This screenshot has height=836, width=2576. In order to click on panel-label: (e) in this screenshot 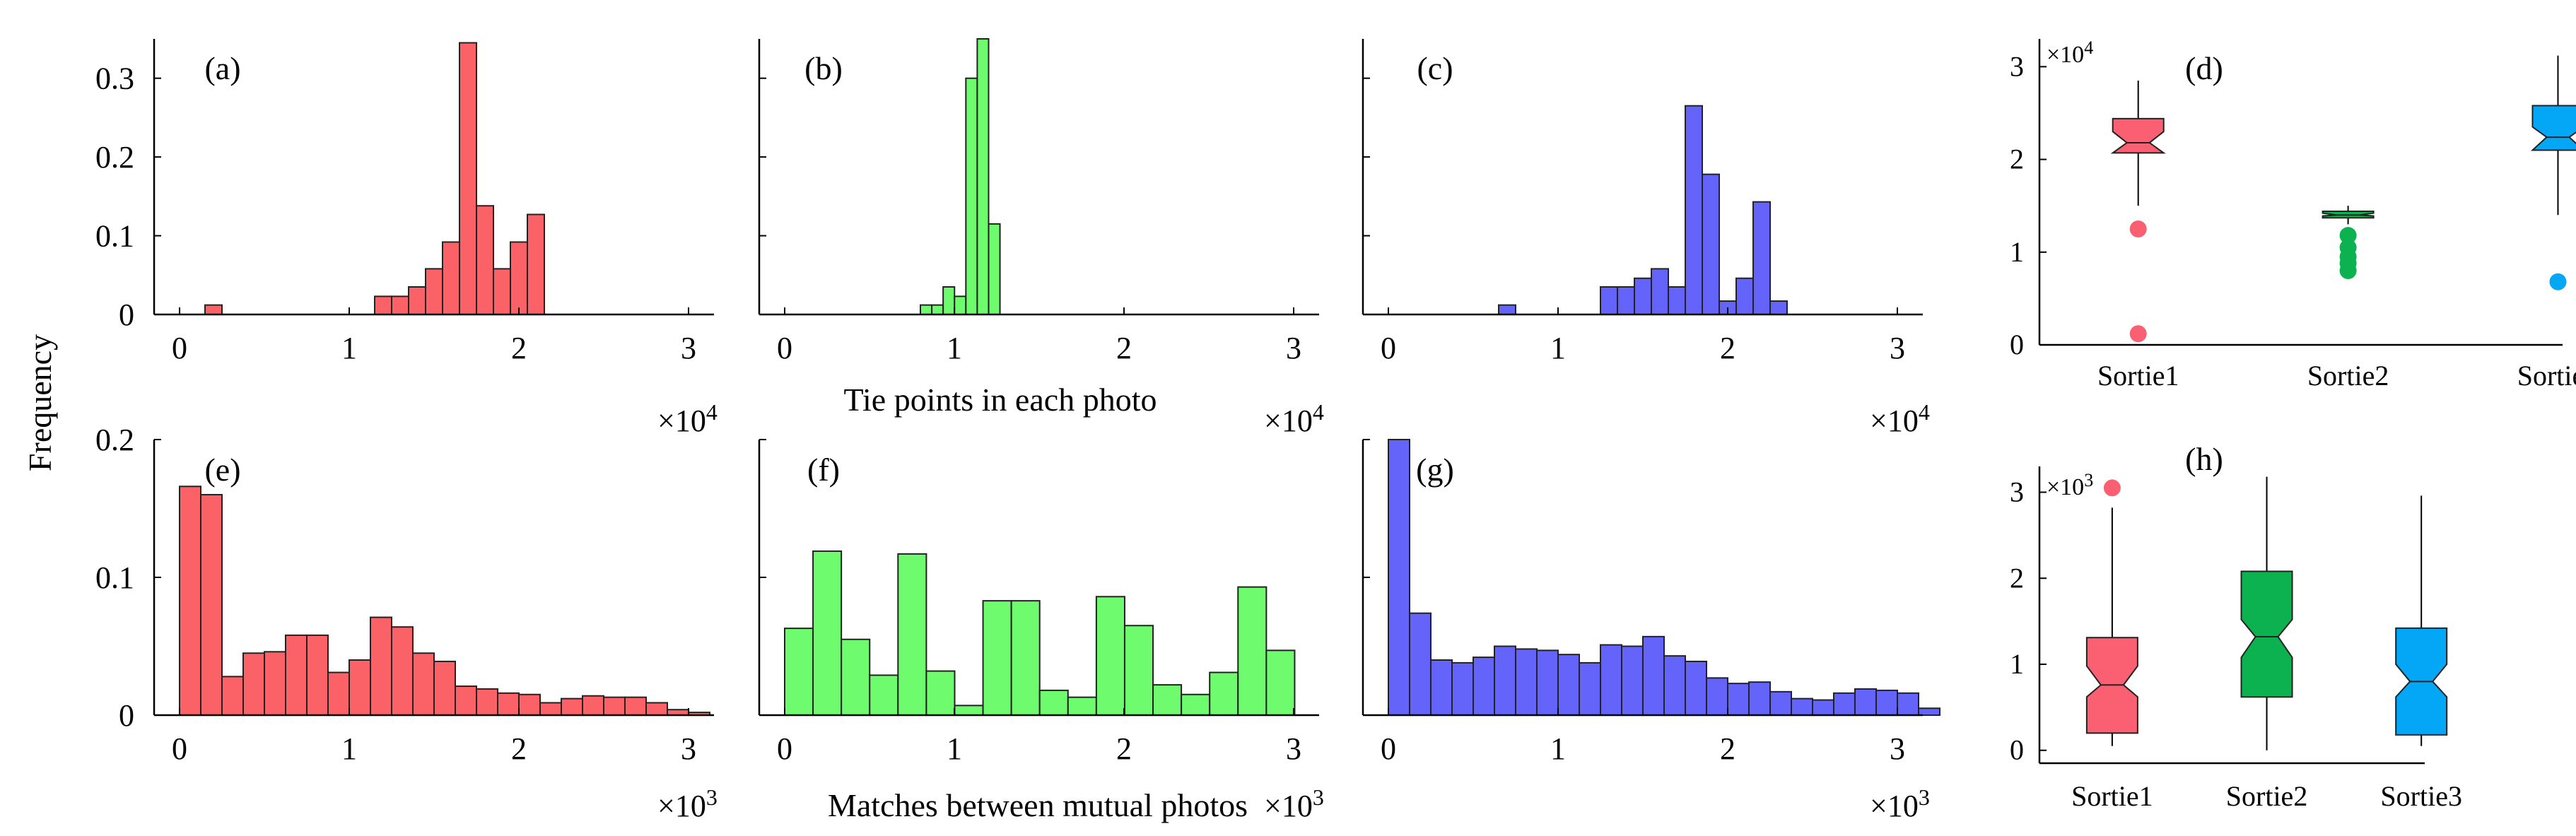, I will do `click(222, 470)`.